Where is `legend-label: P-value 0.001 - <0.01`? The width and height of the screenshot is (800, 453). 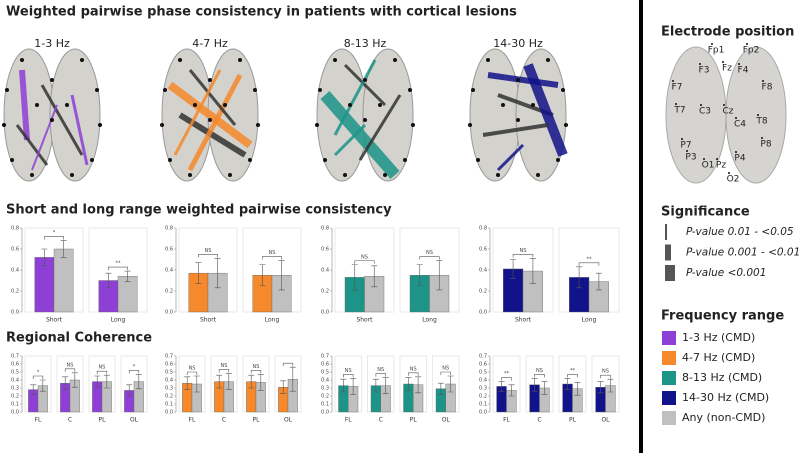 legend-label: P-value 0.001 - <0.01 is located at coordinates (743, 253).